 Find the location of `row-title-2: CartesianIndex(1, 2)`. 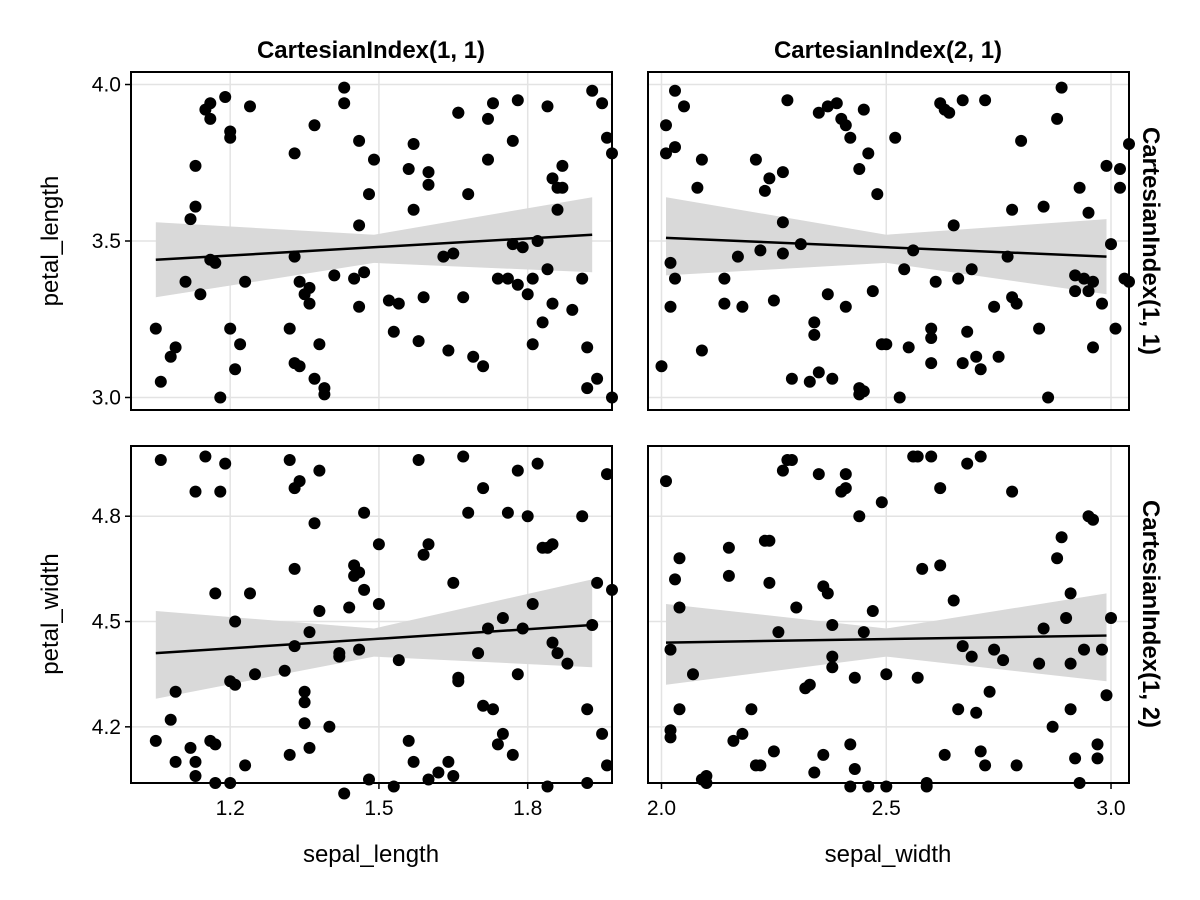

row-title-2: CartesianIndex(1, 2) is located at coordinates (1150, 614).